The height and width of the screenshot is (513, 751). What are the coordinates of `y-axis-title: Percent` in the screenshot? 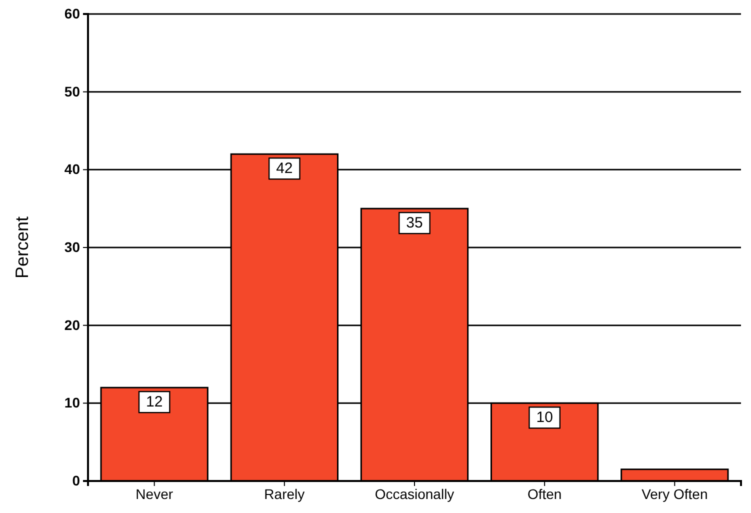 It's located at (22, 247).